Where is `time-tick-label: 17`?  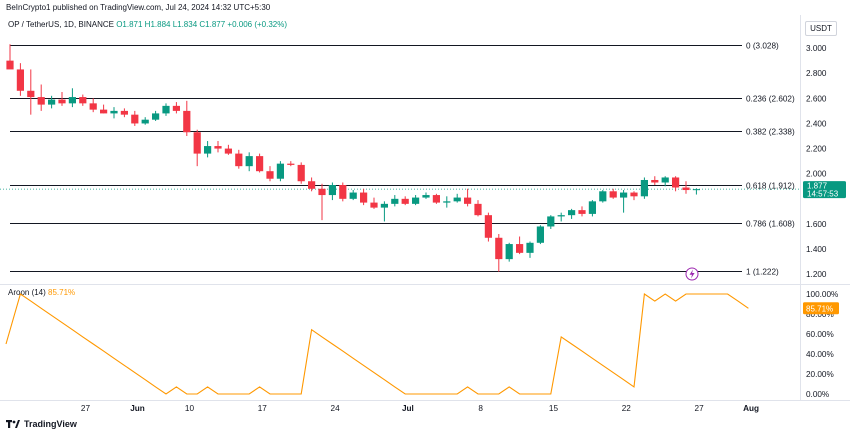 time-tick-label: 17 is located at coordinates (263, 408).